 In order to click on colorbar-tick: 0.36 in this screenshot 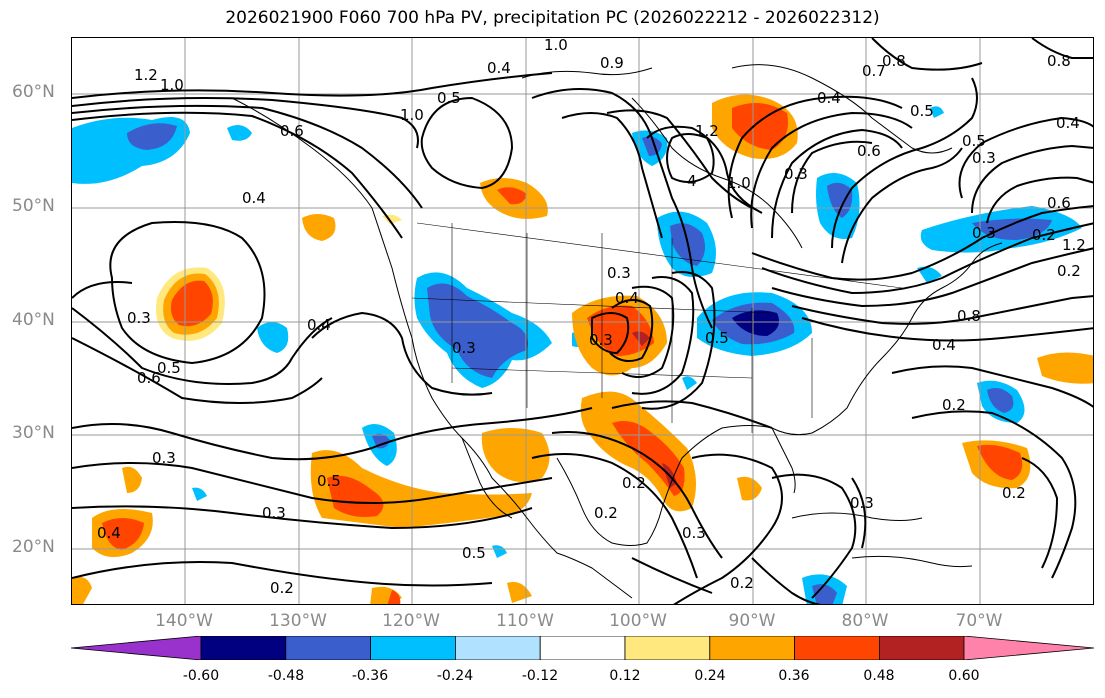, I will do `click(794, 676)`.